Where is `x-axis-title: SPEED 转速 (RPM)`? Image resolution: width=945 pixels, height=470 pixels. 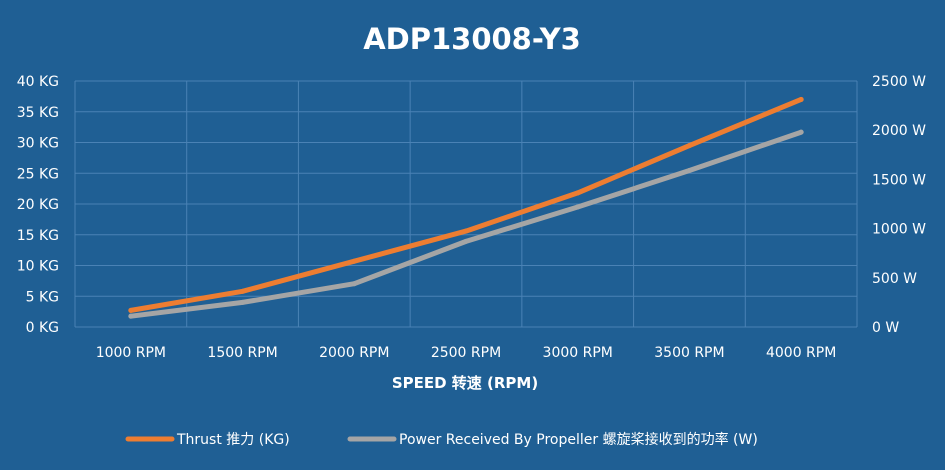 x-axis-title: SPEED 转速 (RPM) is located at coordinates (465, 383).